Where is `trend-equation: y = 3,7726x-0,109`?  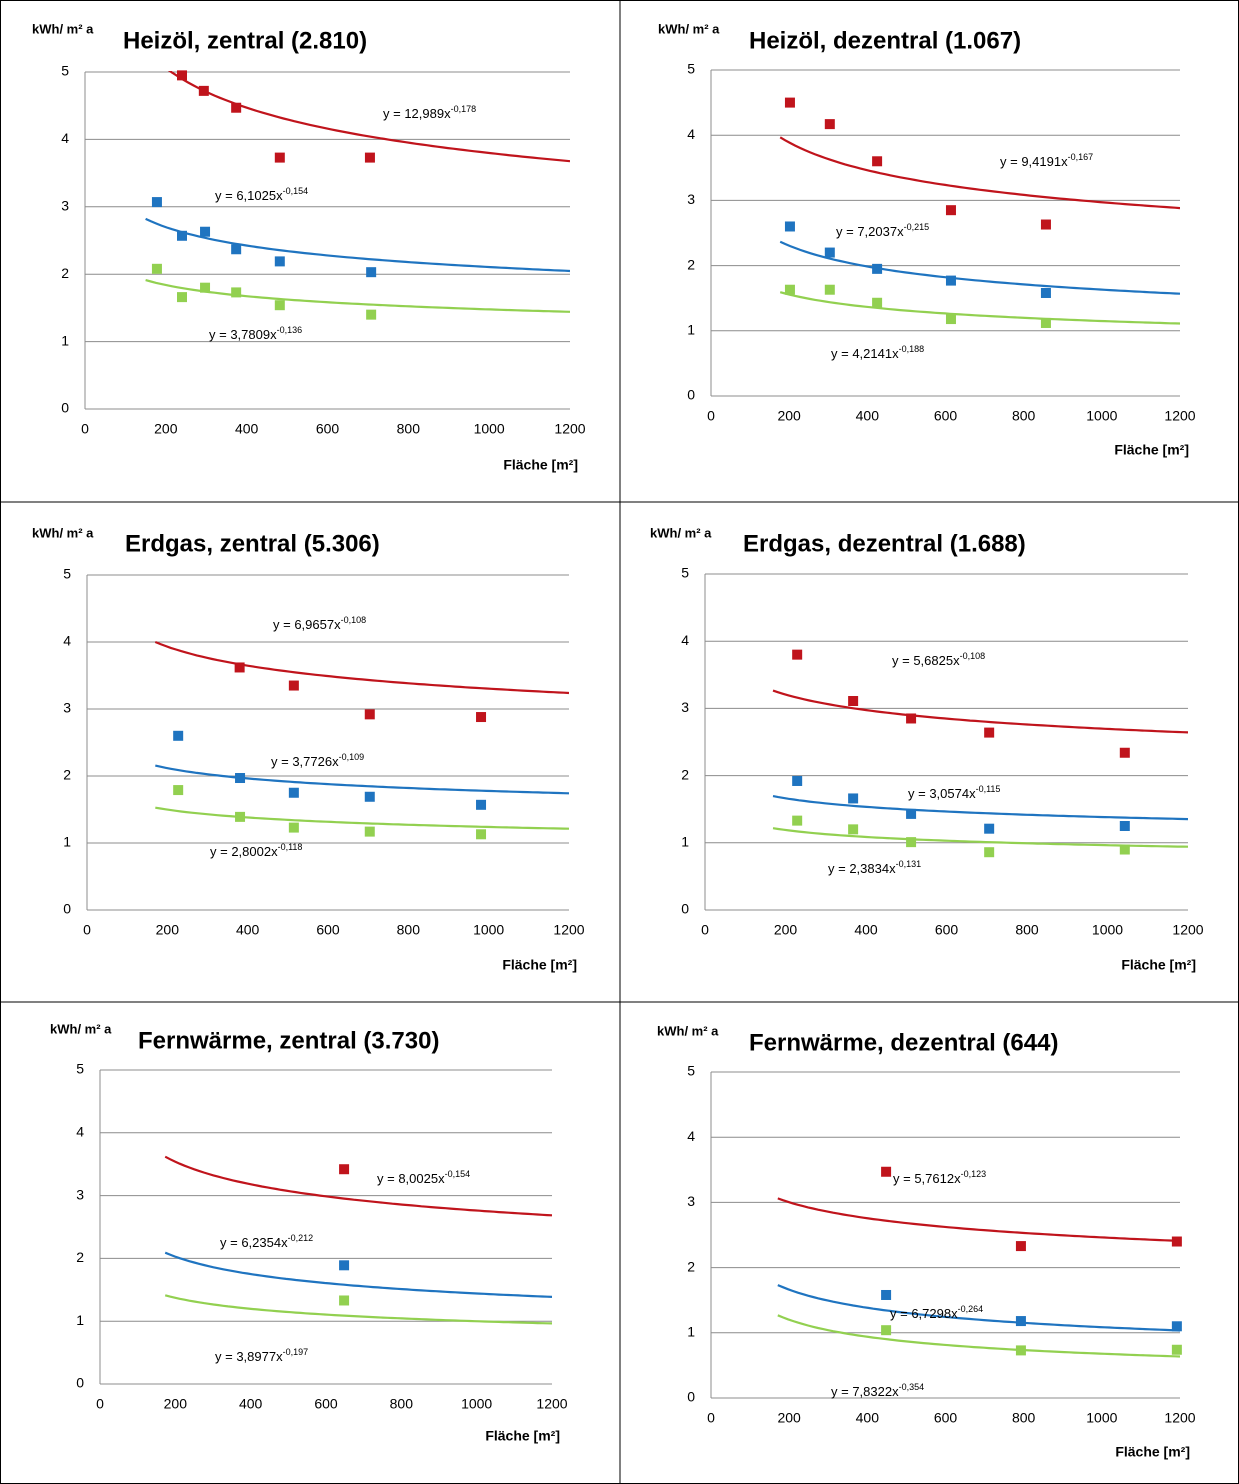 trend-equation: y = 3,7726x-0,109 is located at coordinates (317, 760).